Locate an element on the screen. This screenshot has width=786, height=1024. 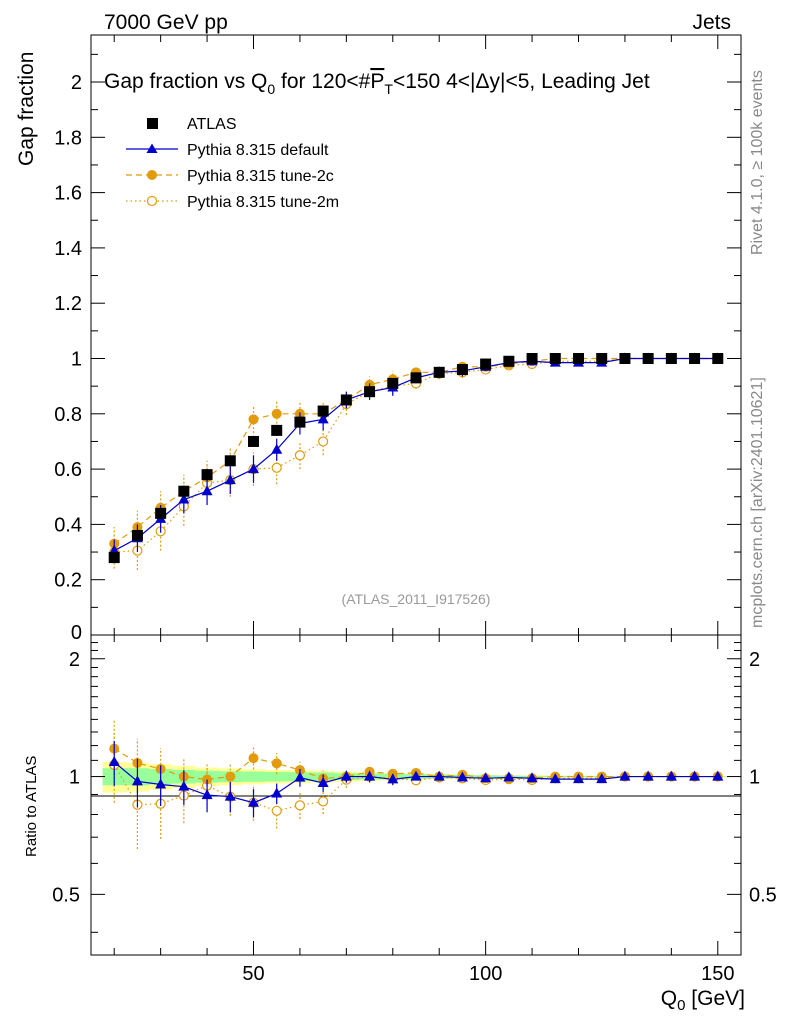
legend-label-tune2m: Pythia 8.315 tune-2m is located at coordinates (263, 202).